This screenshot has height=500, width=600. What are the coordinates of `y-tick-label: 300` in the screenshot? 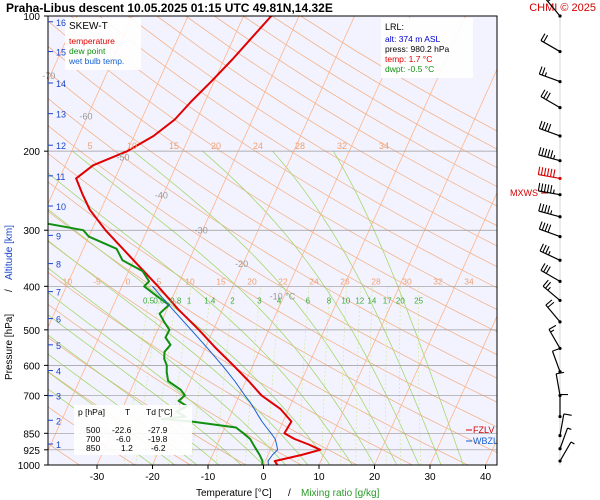 It's located at (31, 231).